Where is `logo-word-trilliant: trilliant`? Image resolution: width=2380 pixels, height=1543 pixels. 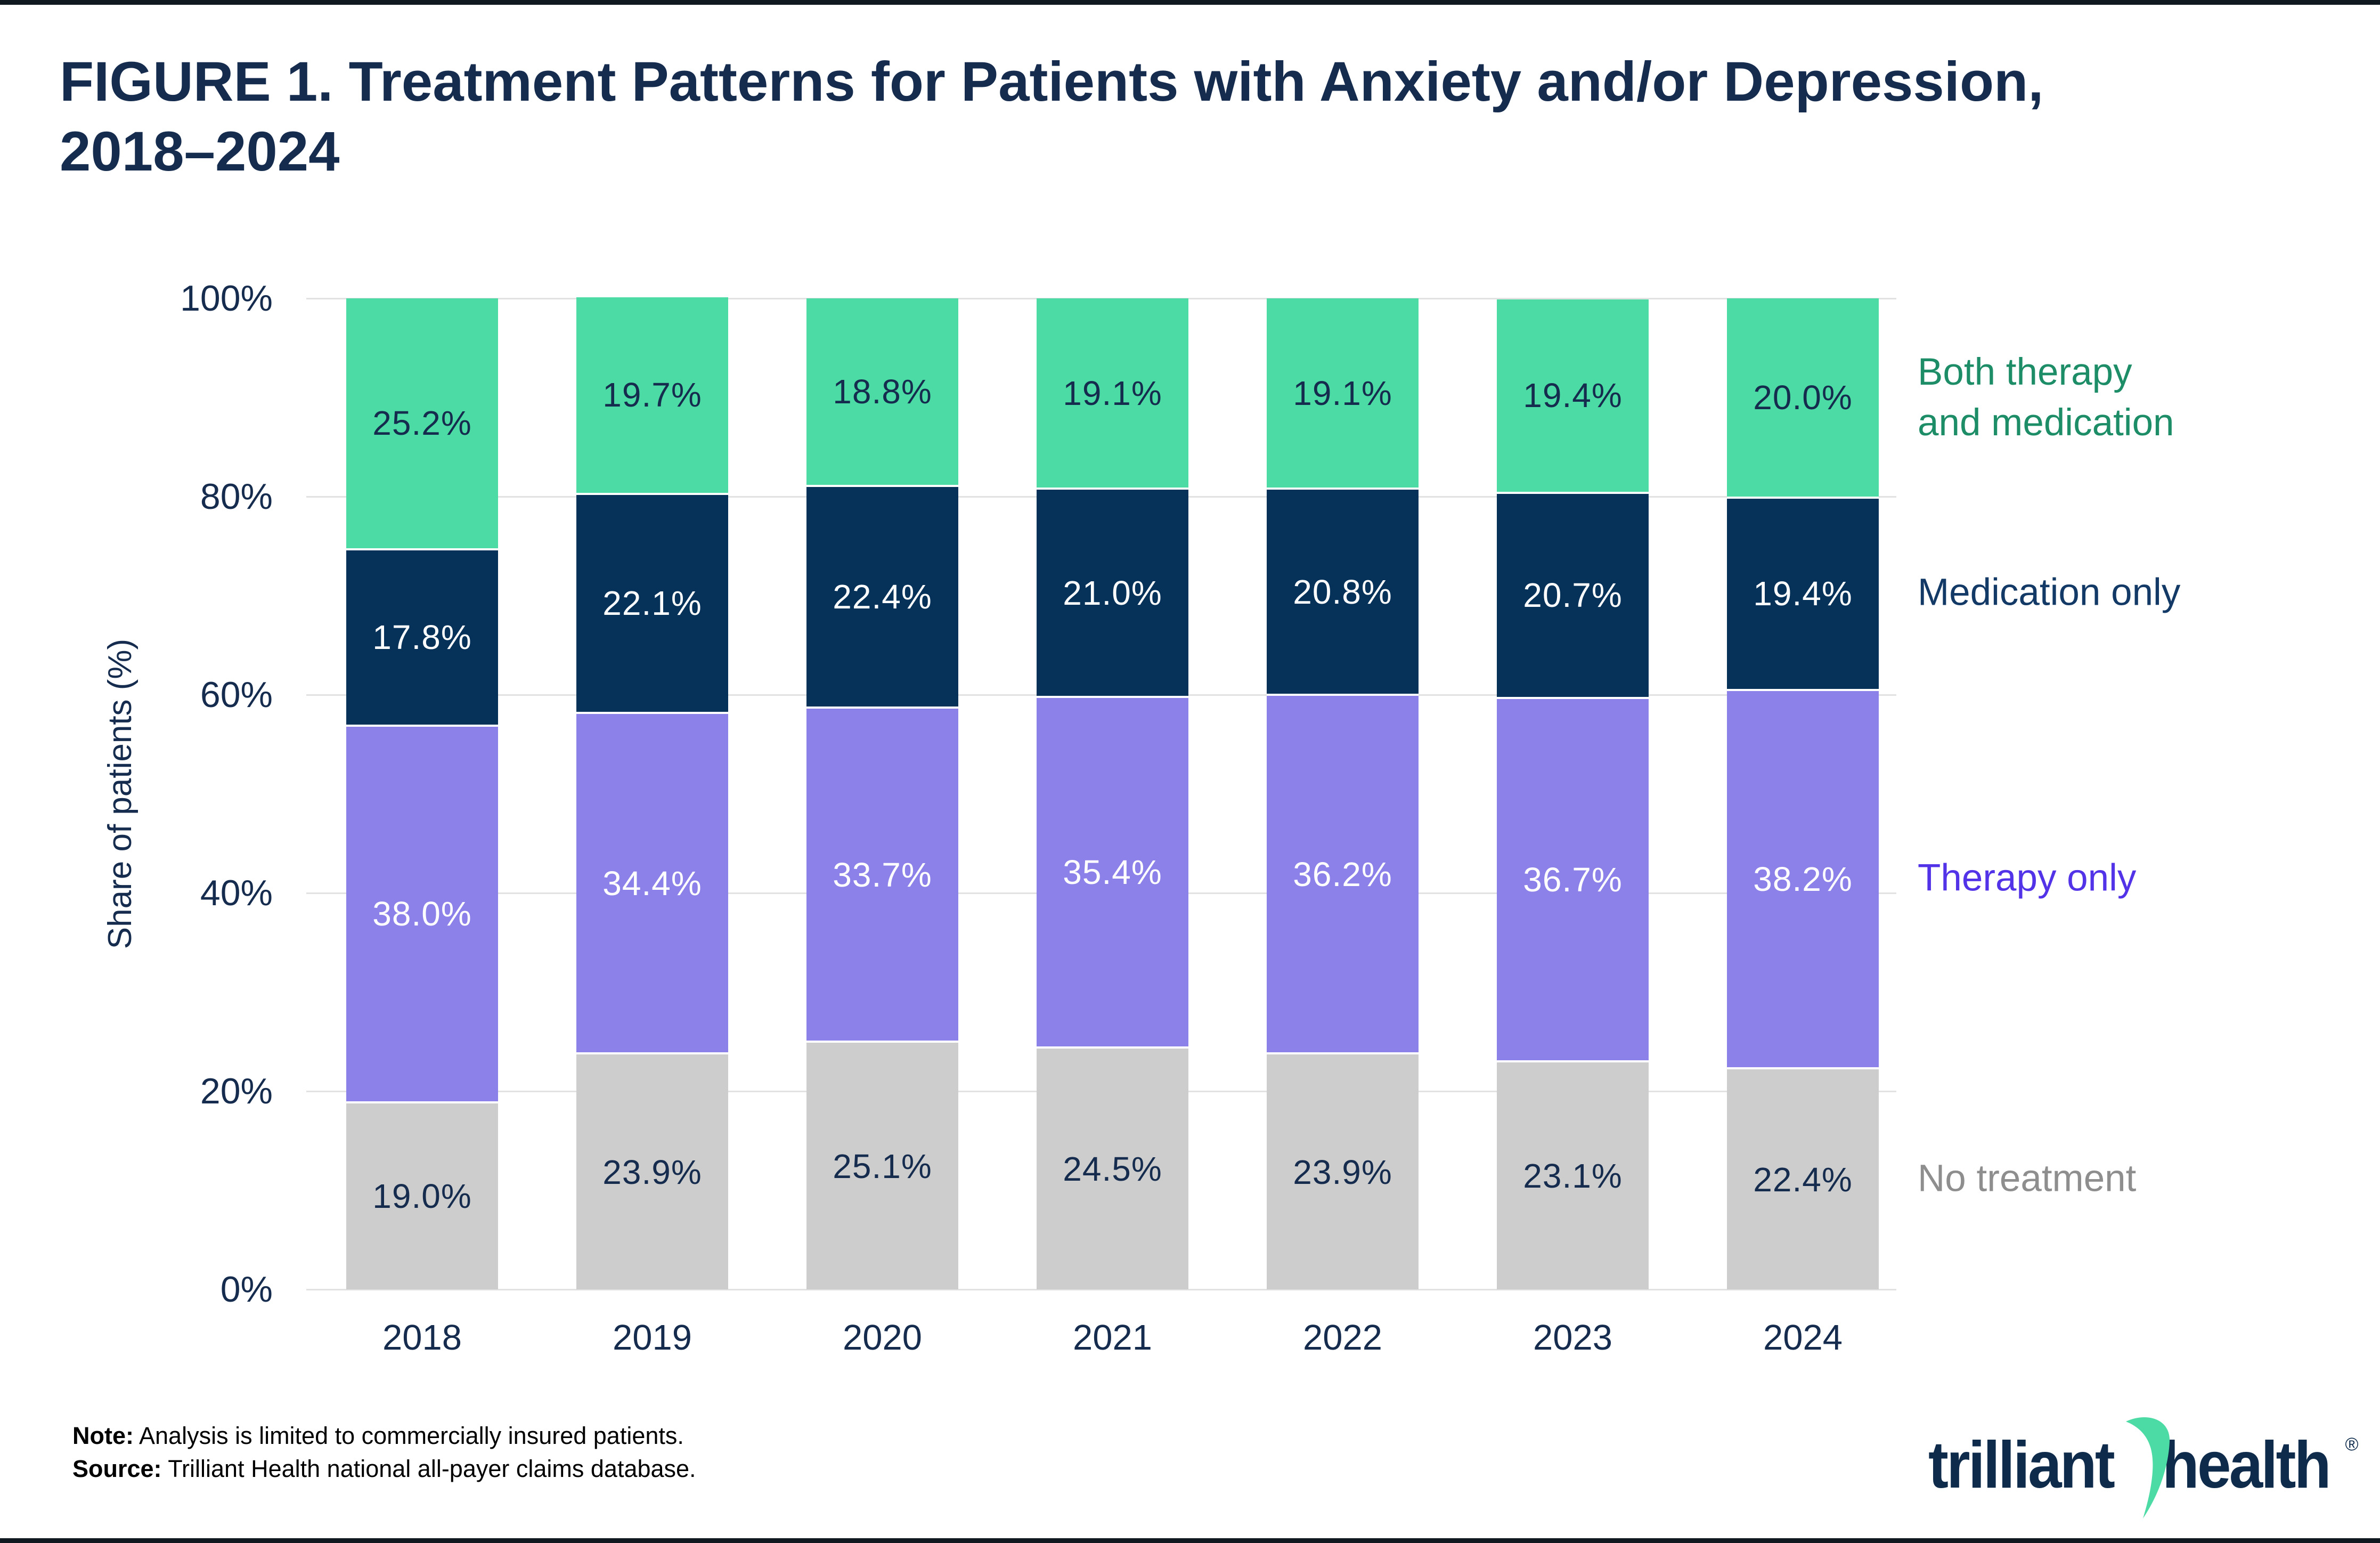
logo-word-trilliant: trilliant is located at coordinates (2021, 1465).